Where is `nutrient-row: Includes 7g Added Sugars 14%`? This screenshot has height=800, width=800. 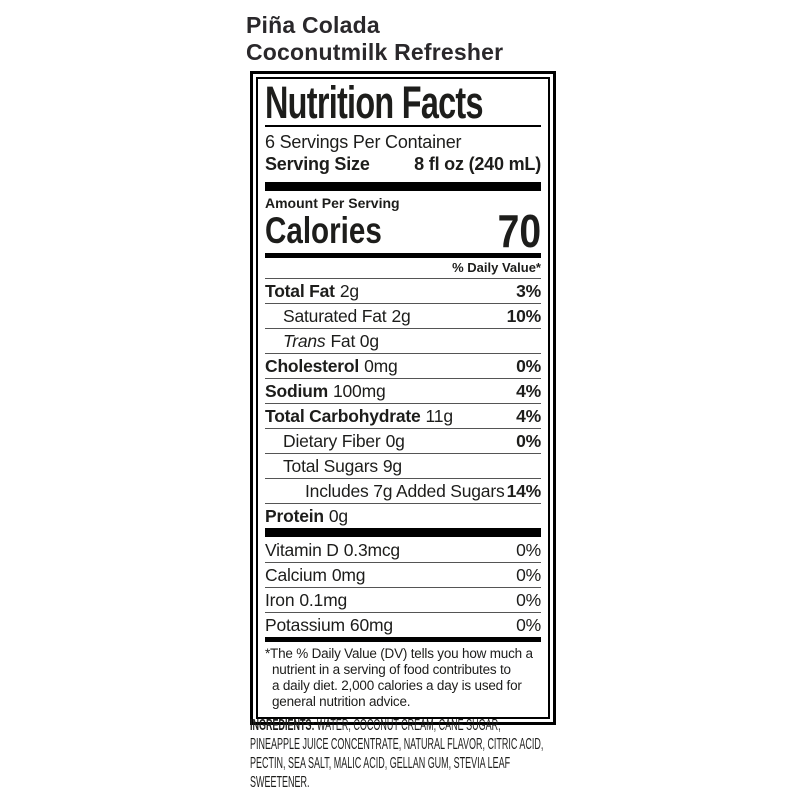
nutrient-row: Includes 7g Added Sugars 14% is located at coordinates (403, 490).